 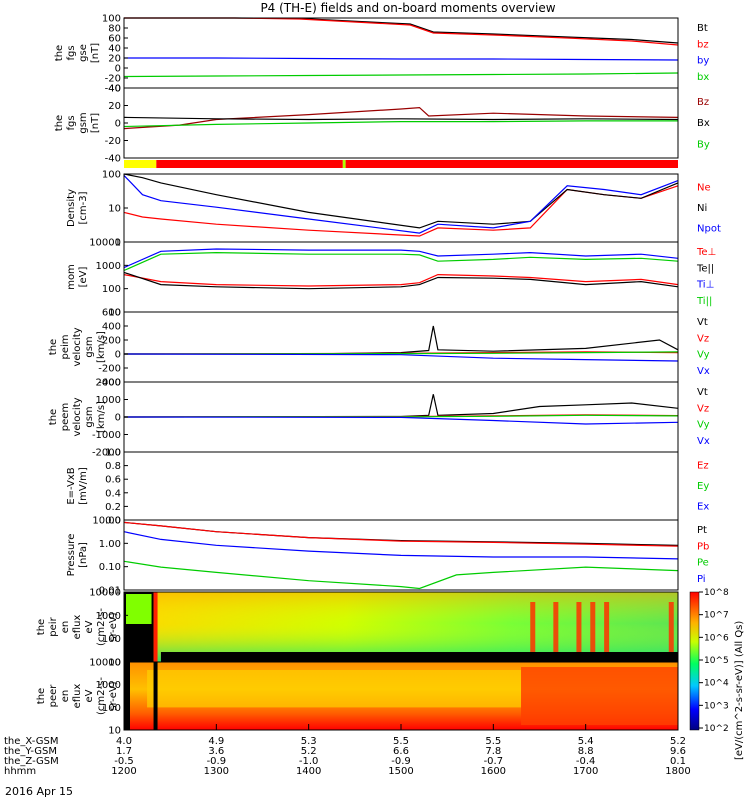 I want to click on colorbar-tick-label: 10^6, so click(x=716, y=638).